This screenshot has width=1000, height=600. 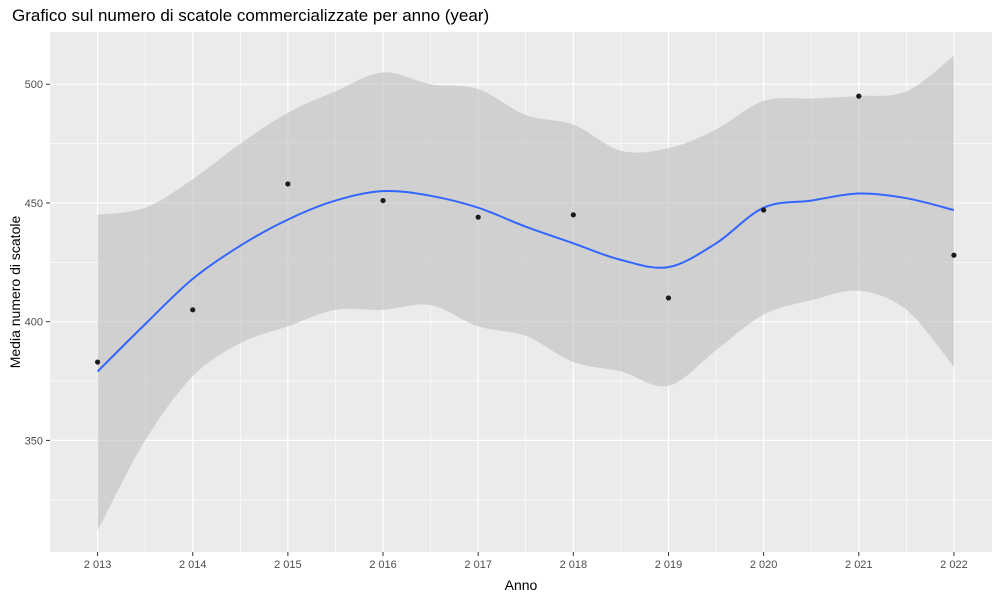 I want to click on x-tick-label: 2 018, so click(x=574, y=565).